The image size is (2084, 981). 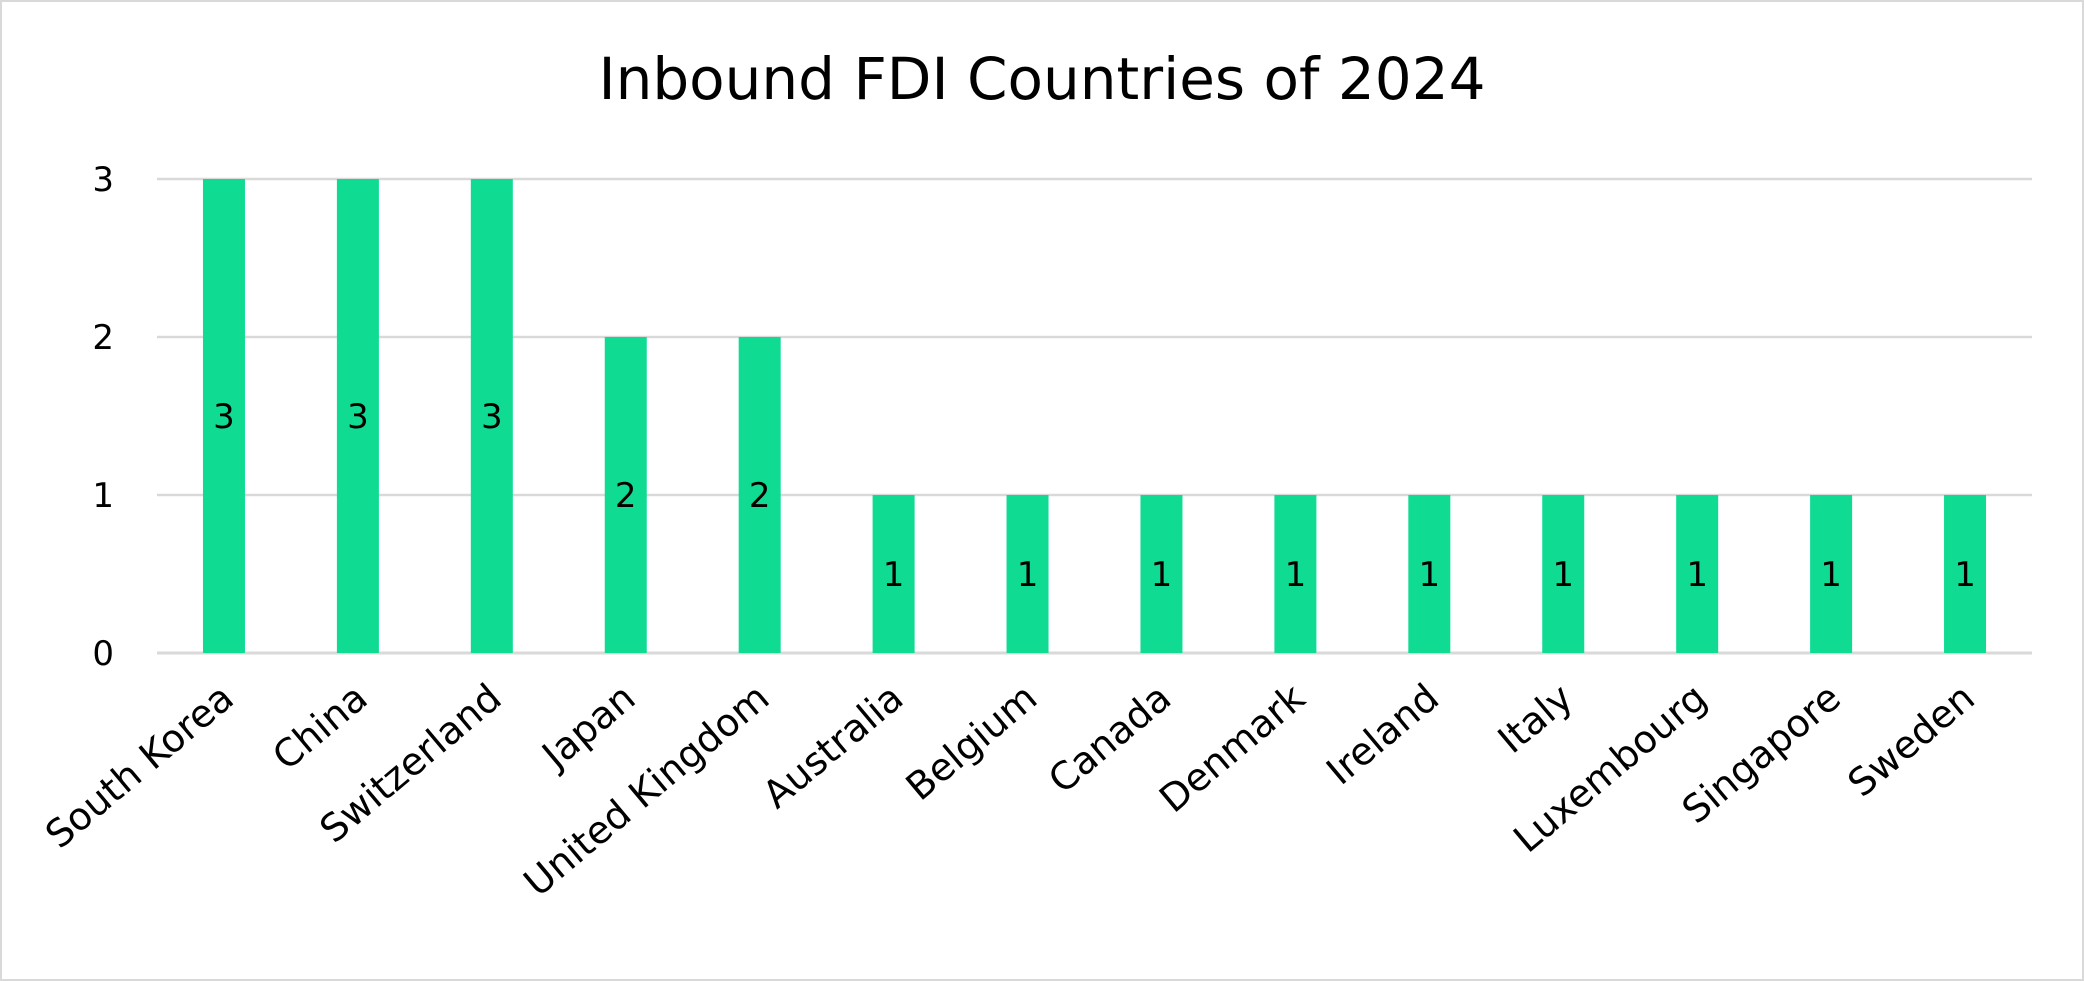 I want to click on data-label-canada: 1, so click(x=1162, y=575).